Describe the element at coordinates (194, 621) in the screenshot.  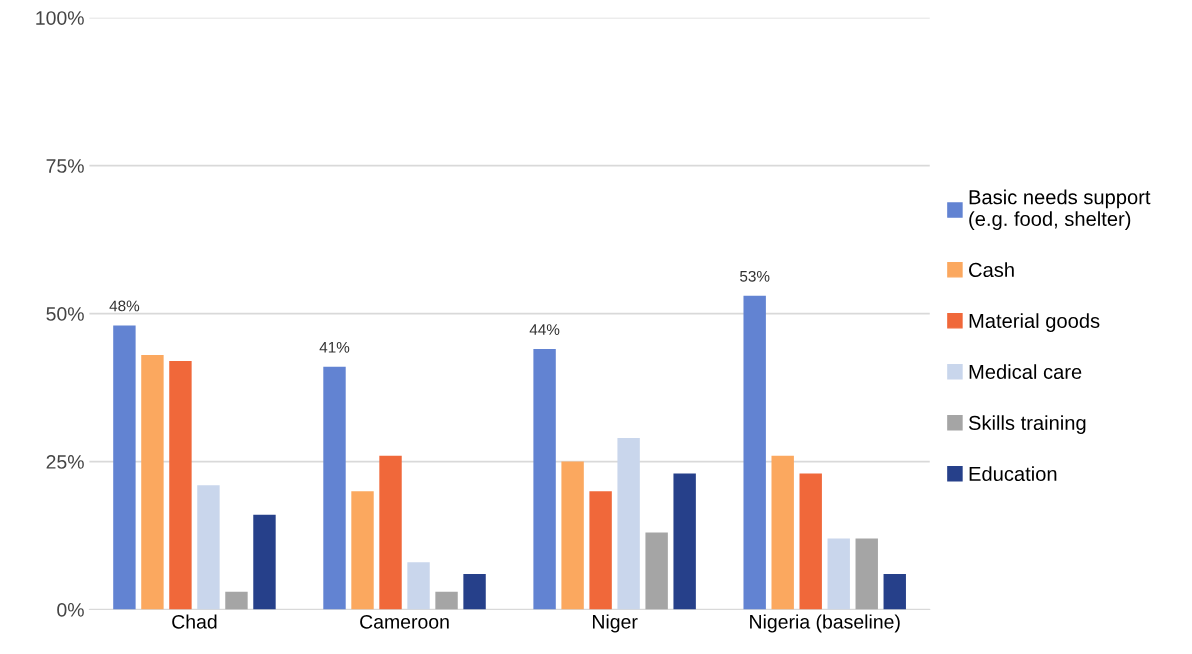
I see `x-tick-label: Chad` at that location.